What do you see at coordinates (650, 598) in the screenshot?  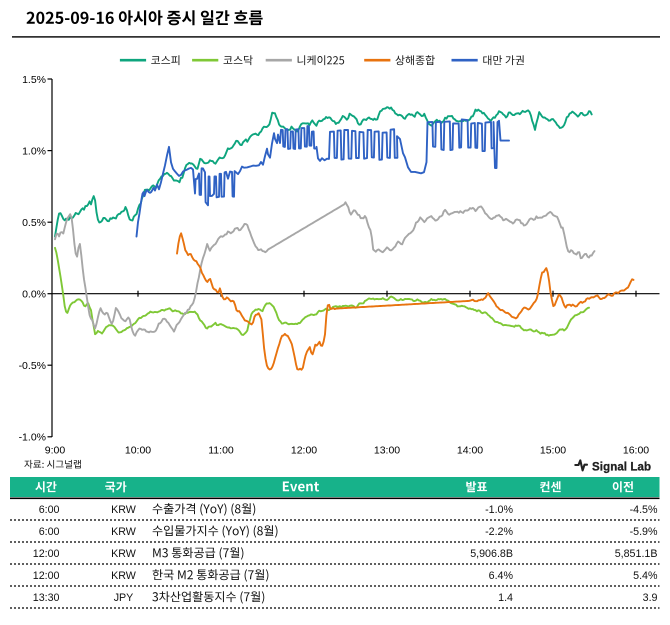 I see `svg-text: 3.9` at bounding box center [650, 598].